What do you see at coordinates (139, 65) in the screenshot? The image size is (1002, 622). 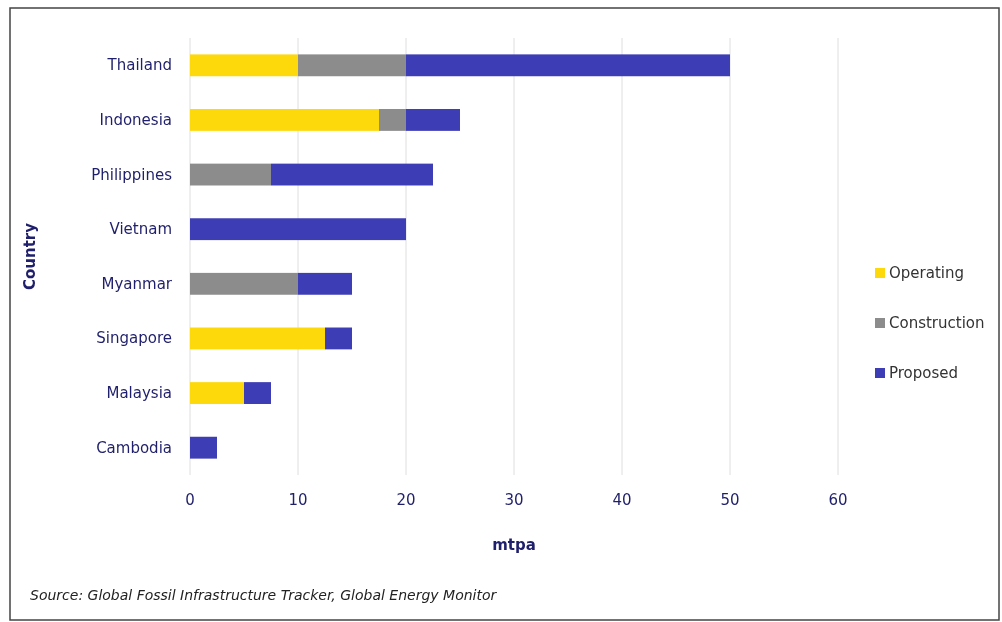 I see `y-tick-label: Thailand` at bounding box center [139, 65].